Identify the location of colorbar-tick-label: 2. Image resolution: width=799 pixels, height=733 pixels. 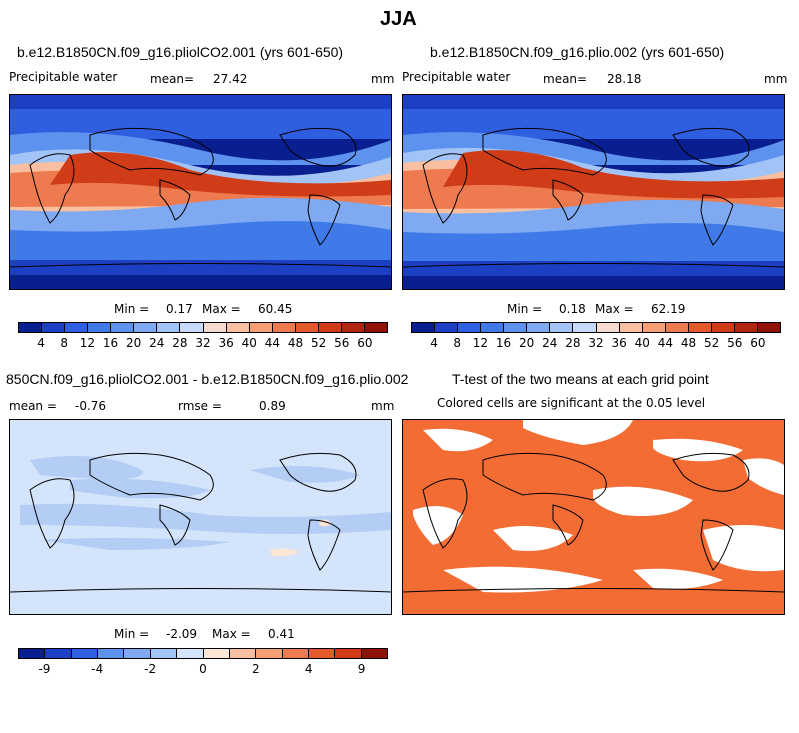
(256, 669).